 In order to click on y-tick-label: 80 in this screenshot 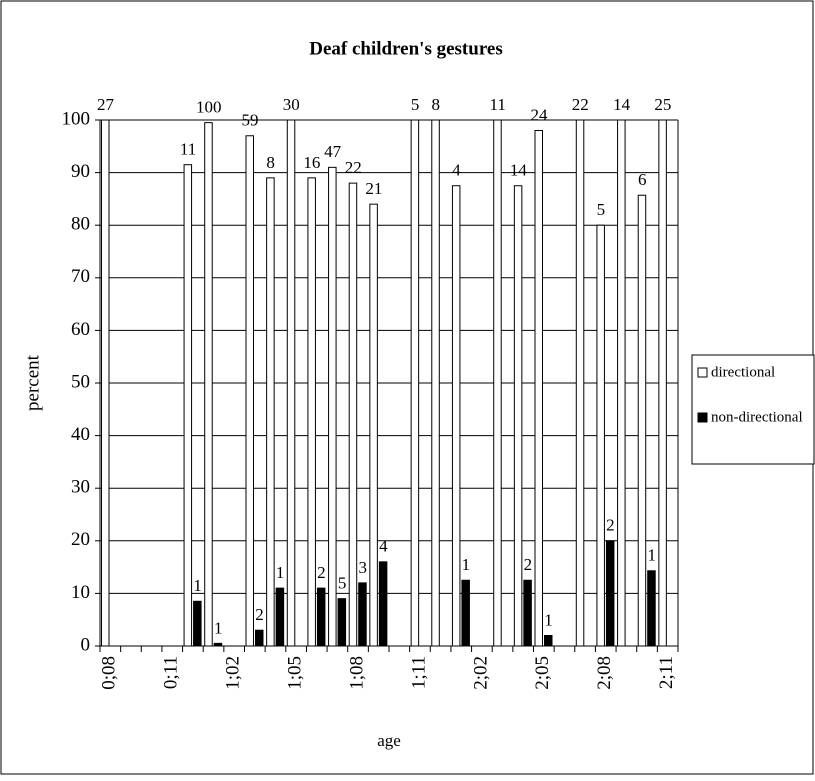, I will do `click(80, 224)`.